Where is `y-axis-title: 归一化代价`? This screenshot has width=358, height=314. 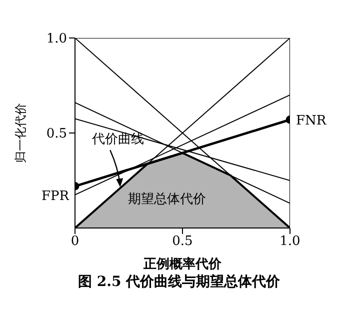
y-axis-title: 归一化代价 is located at coordinates (20, 133).